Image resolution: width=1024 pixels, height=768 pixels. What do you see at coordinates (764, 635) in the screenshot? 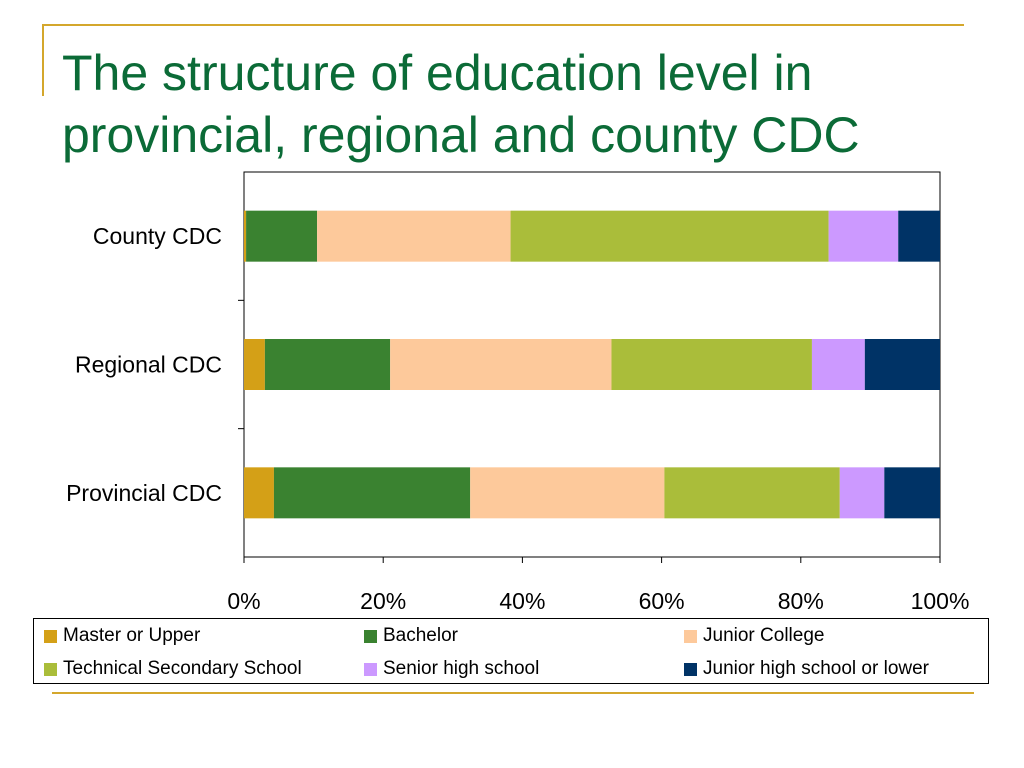
I see `legend-label: Junior College` at bounding box center [764, 635].